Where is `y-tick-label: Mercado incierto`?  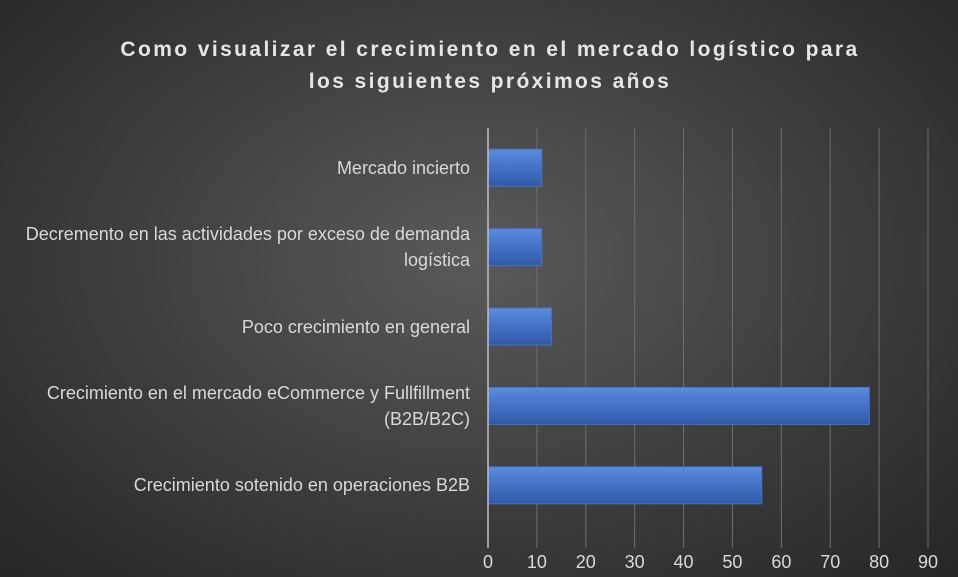
y-tick-label: Mercado incierto is located at coordinates (403, 167).